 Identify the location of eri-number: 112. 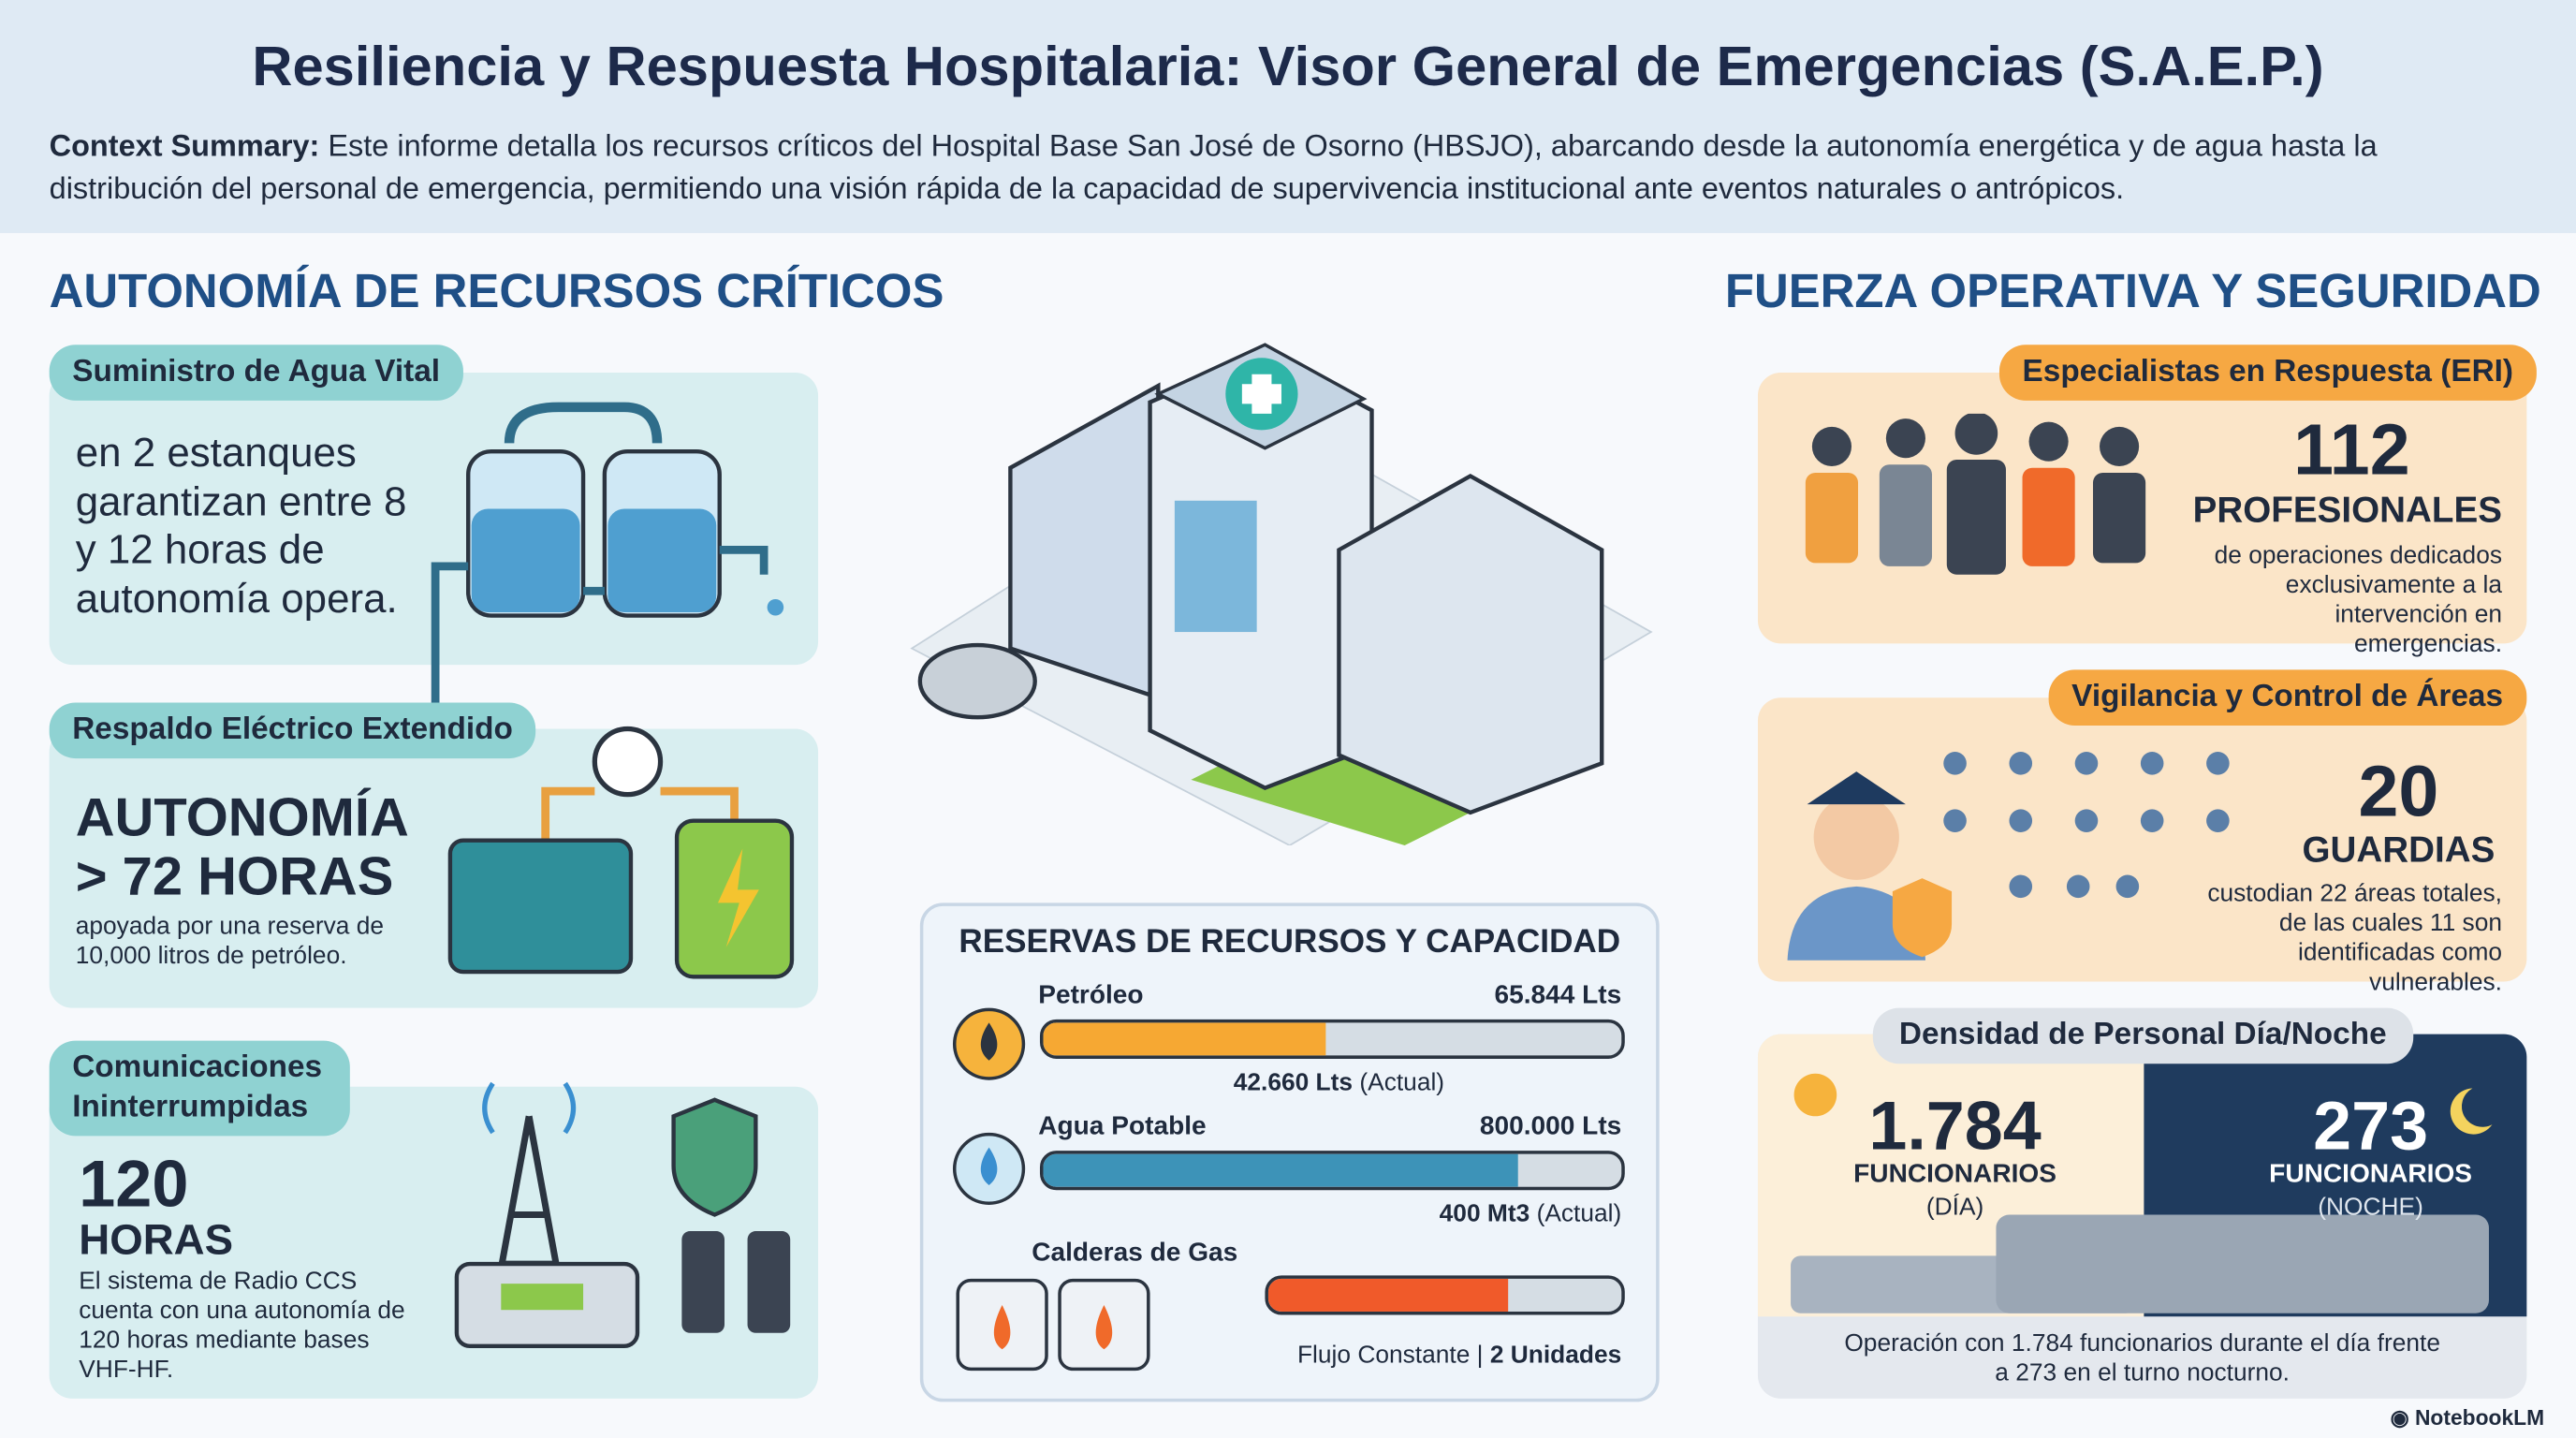
(2351, 451).